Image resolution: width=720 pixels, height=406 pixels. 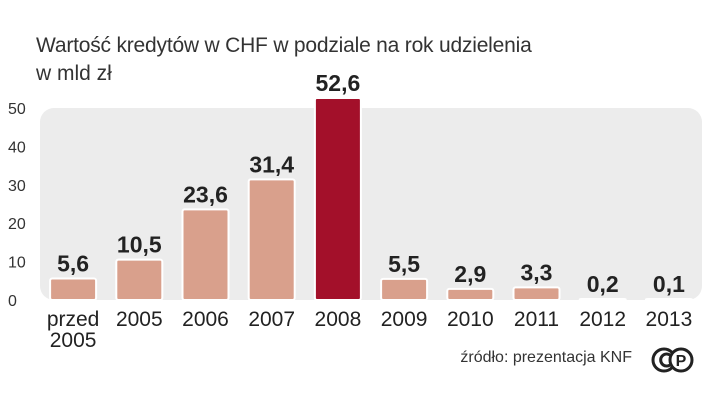 What do you see at coordinates (669, 284) in the screenshot?
I see `bar-value-label: 0,1` at bounding box center [669, 284].